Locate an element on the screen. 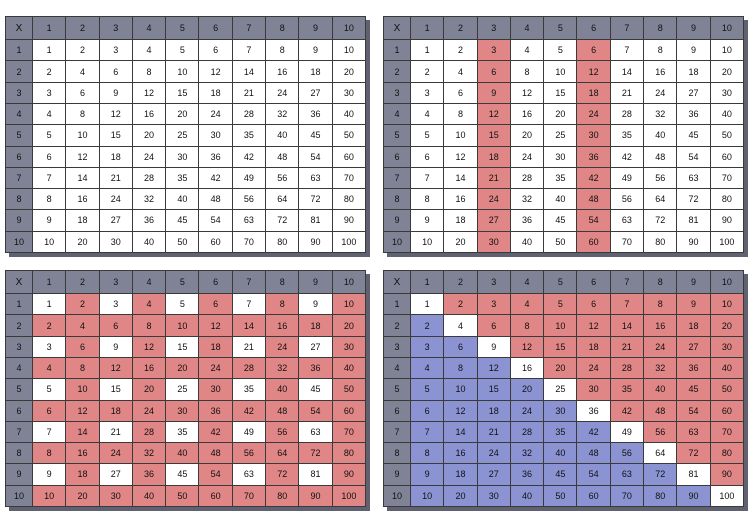 This screenshot has width=754, height=523. table-row: 4 4 8 12 16 20 24 28 32 36 40 is located at coordinates (186, 368).